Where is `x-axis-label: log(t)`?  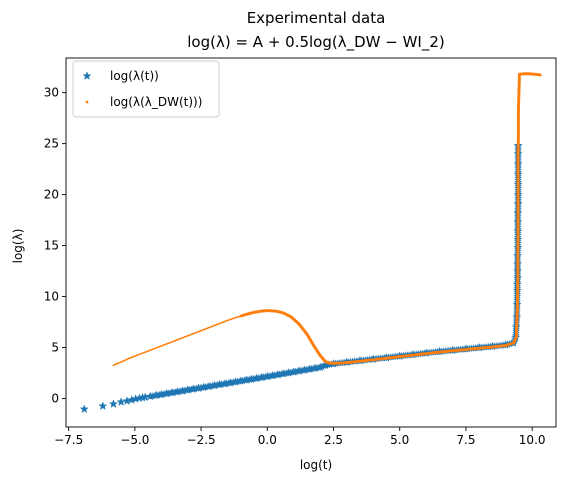 x-axis-label: log(t) is located at coordinates (316, 465).